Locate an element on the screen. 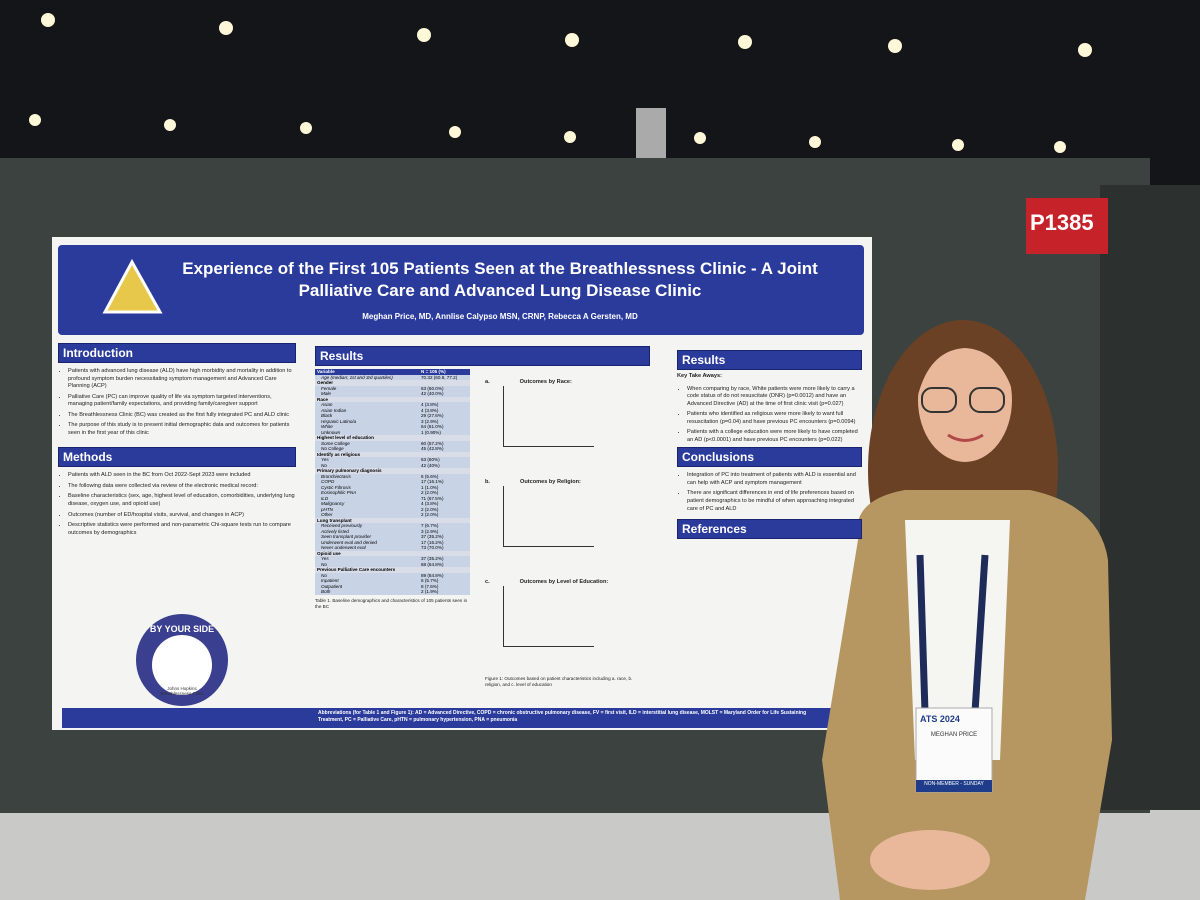 The image size is (1200, 900). table-cell: 60 (57.2%) is located at coordinates (432, 443).